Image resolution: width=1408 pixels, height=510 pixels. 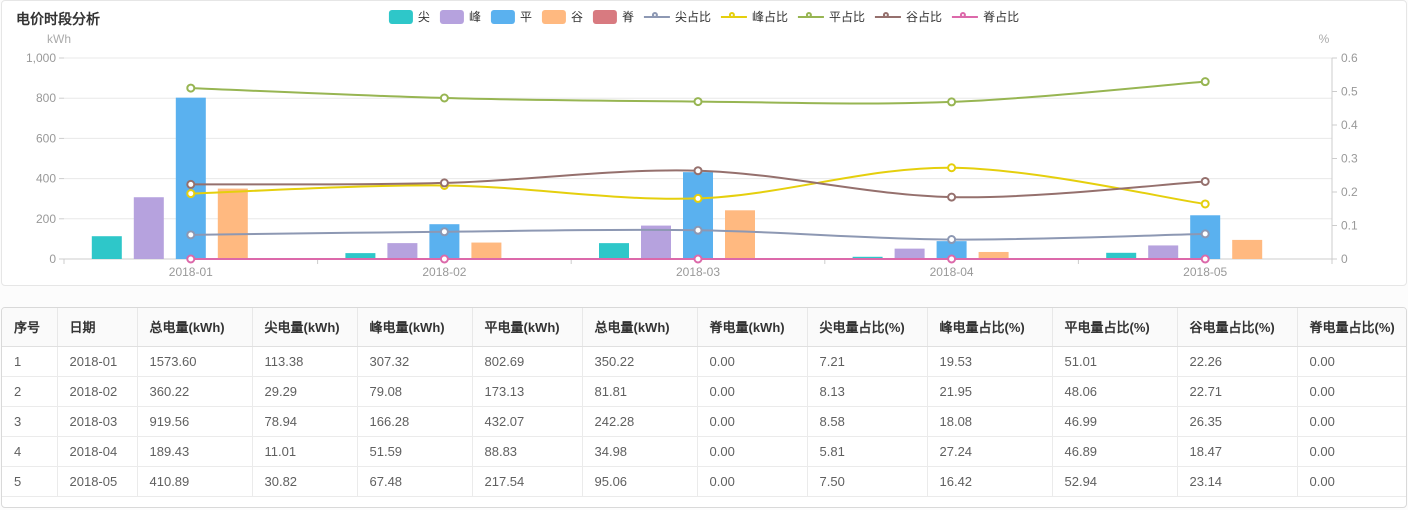 I want to click on legend-item-bar-1: 峰, so click(x=460, y=16).